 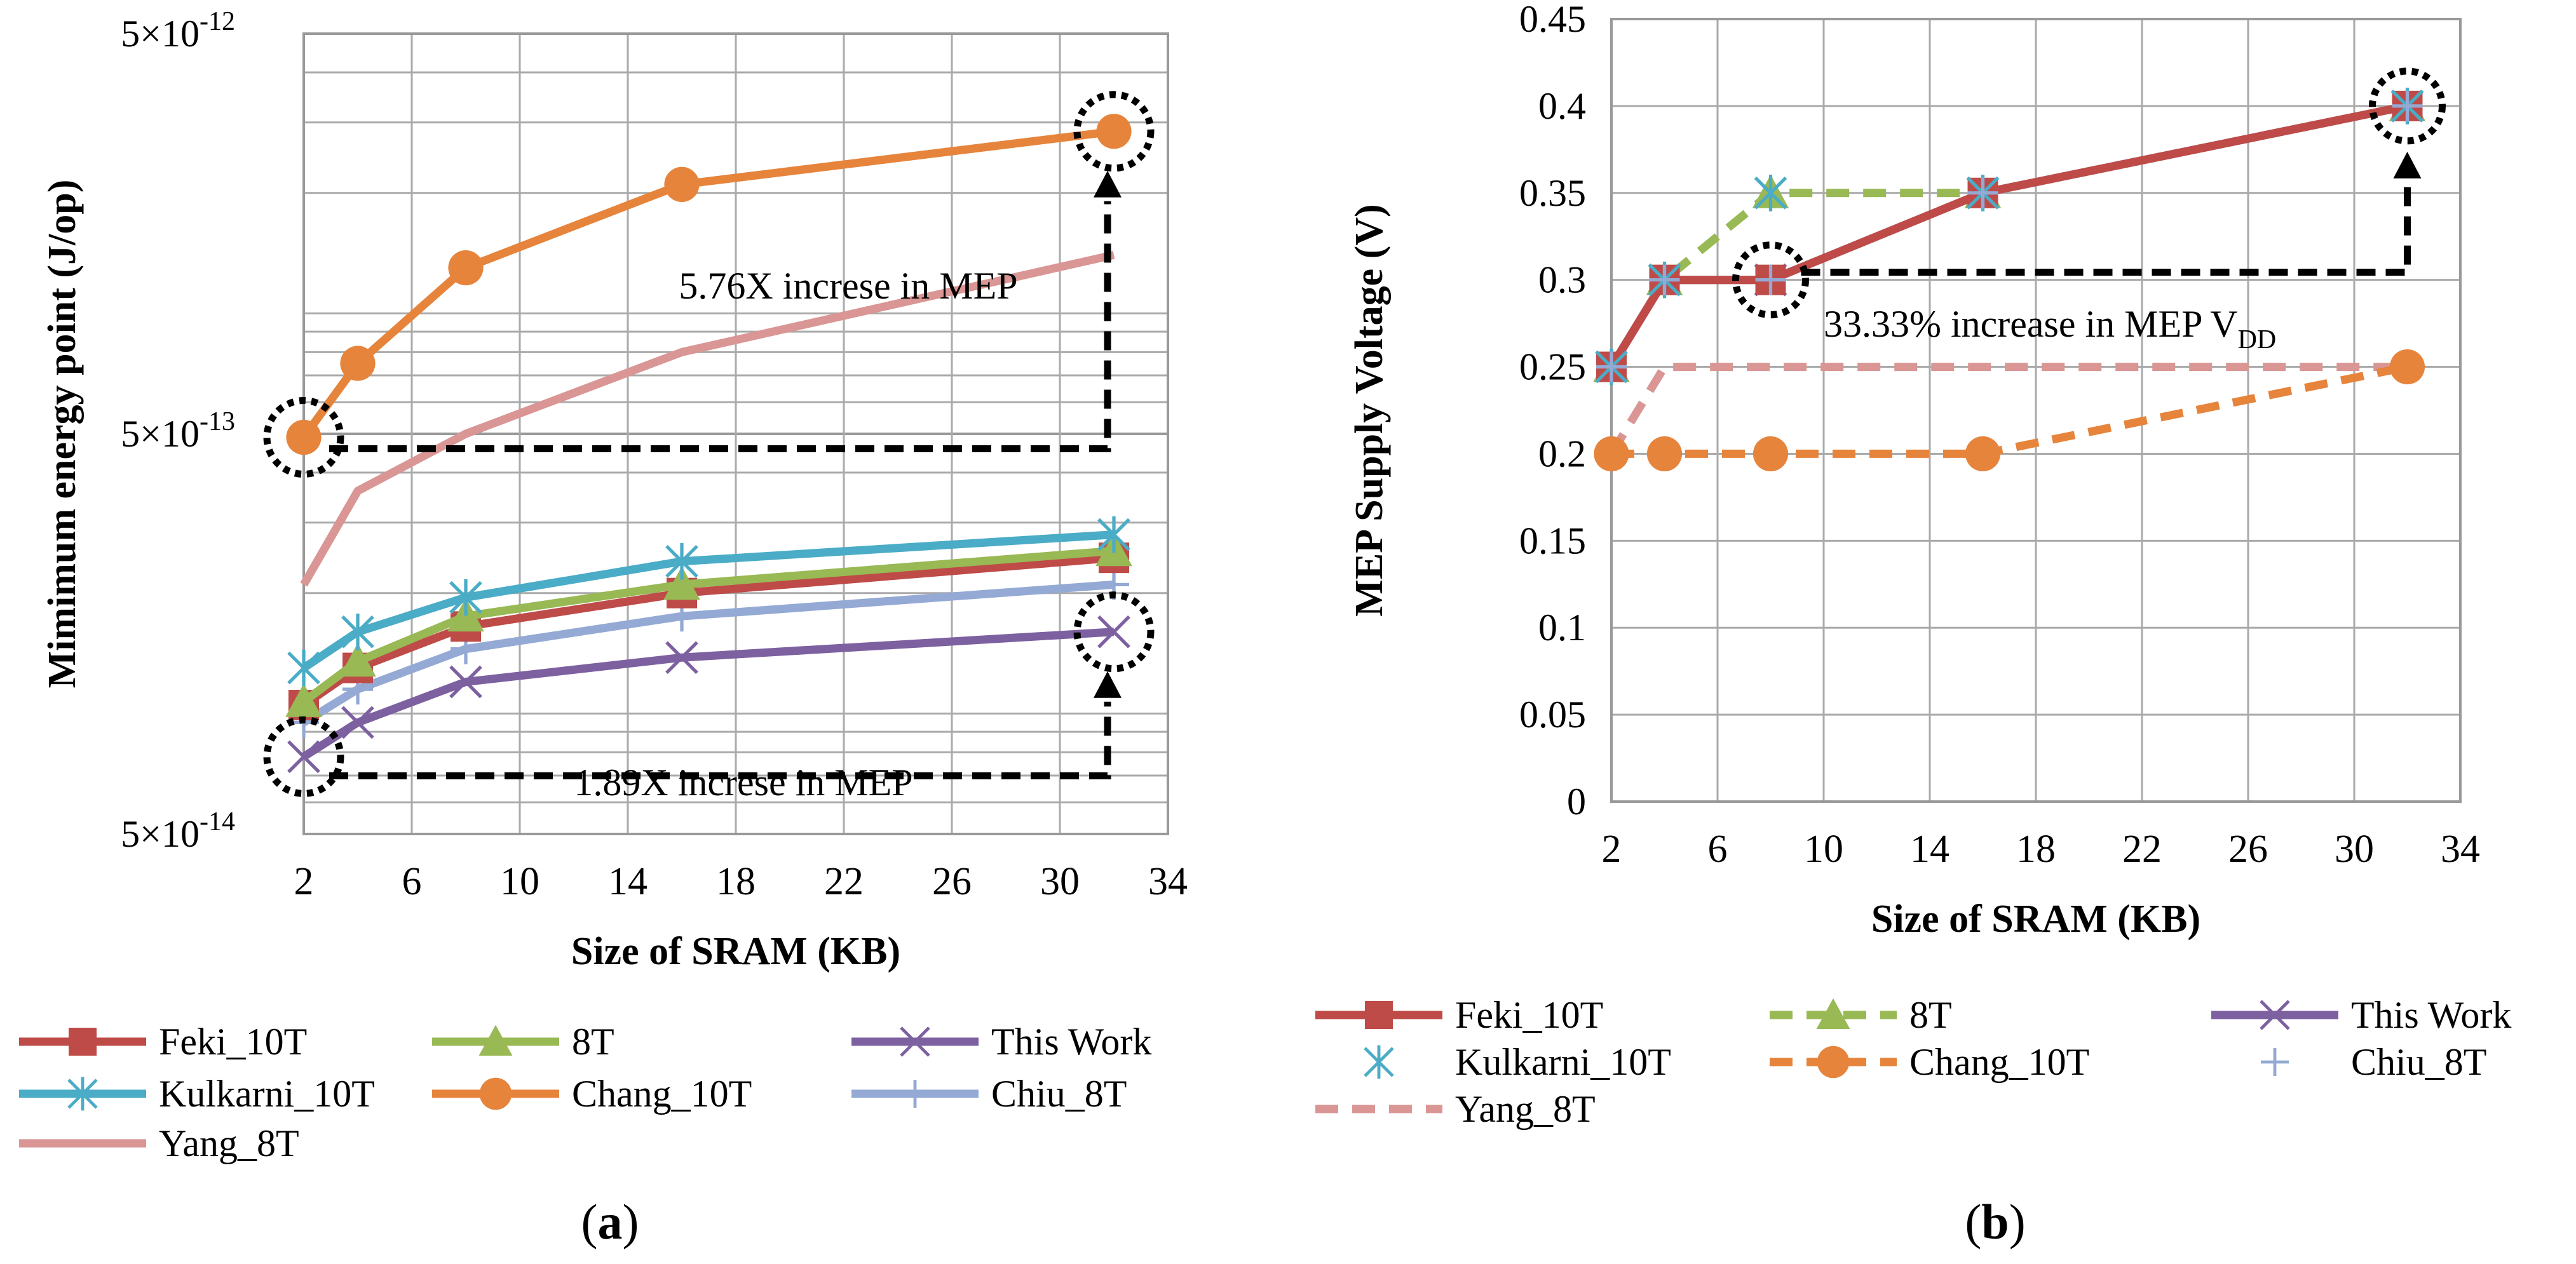 What do you see at coordinates (1552, 367) in the screenshot?
I see `y-tick-label: 0.25` at bounding box center [1552, 367].